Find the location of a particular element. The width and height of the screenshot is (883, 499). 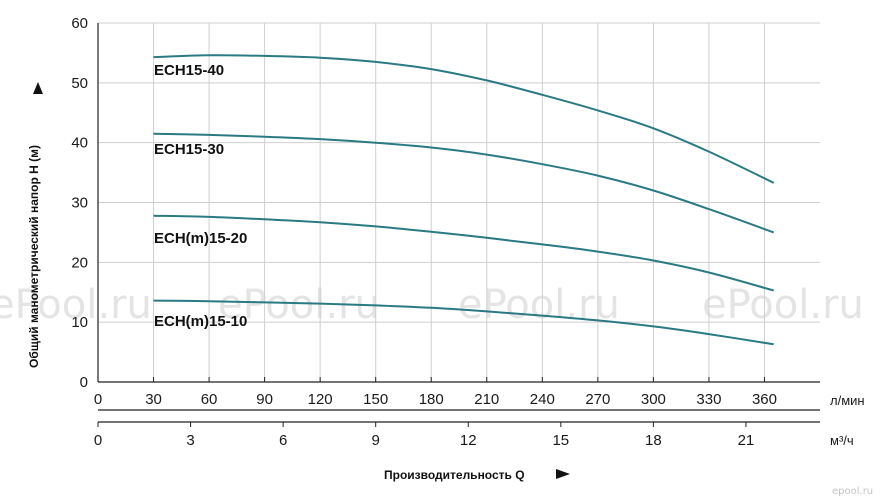

x-unit-lmin: л/мин is located at coordinates (847, 400).